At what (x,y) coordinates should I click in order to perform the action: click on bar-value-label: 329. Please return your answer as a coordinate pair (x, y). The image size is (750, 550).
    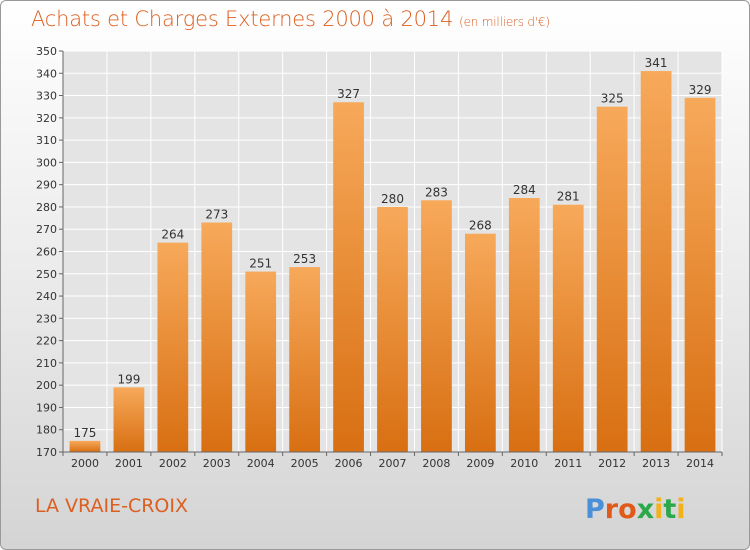
    Looking at the image, I should click on (700, 90).